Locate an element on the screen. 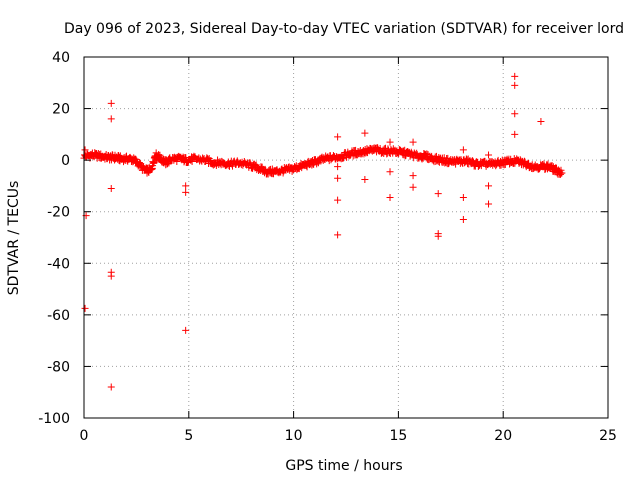 This screenshot has height=480, width=640. y-tick-label: -80 is located at coordinates (58, 367).